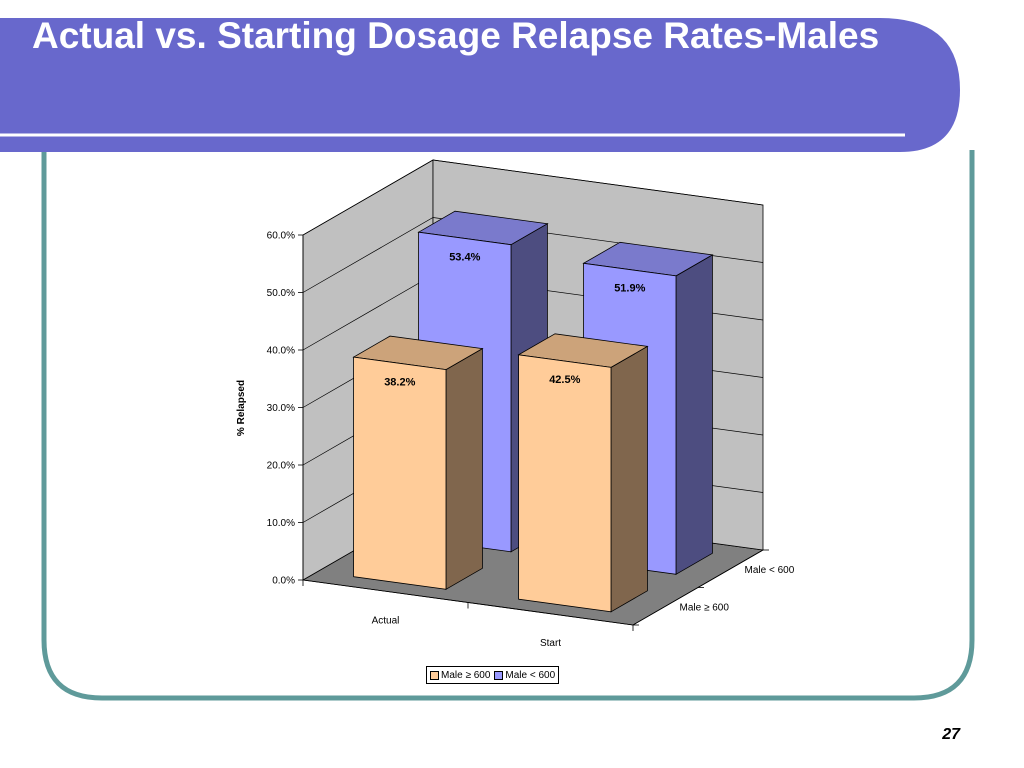  I want to click on x-category-label: Actual, so click(386, 620).